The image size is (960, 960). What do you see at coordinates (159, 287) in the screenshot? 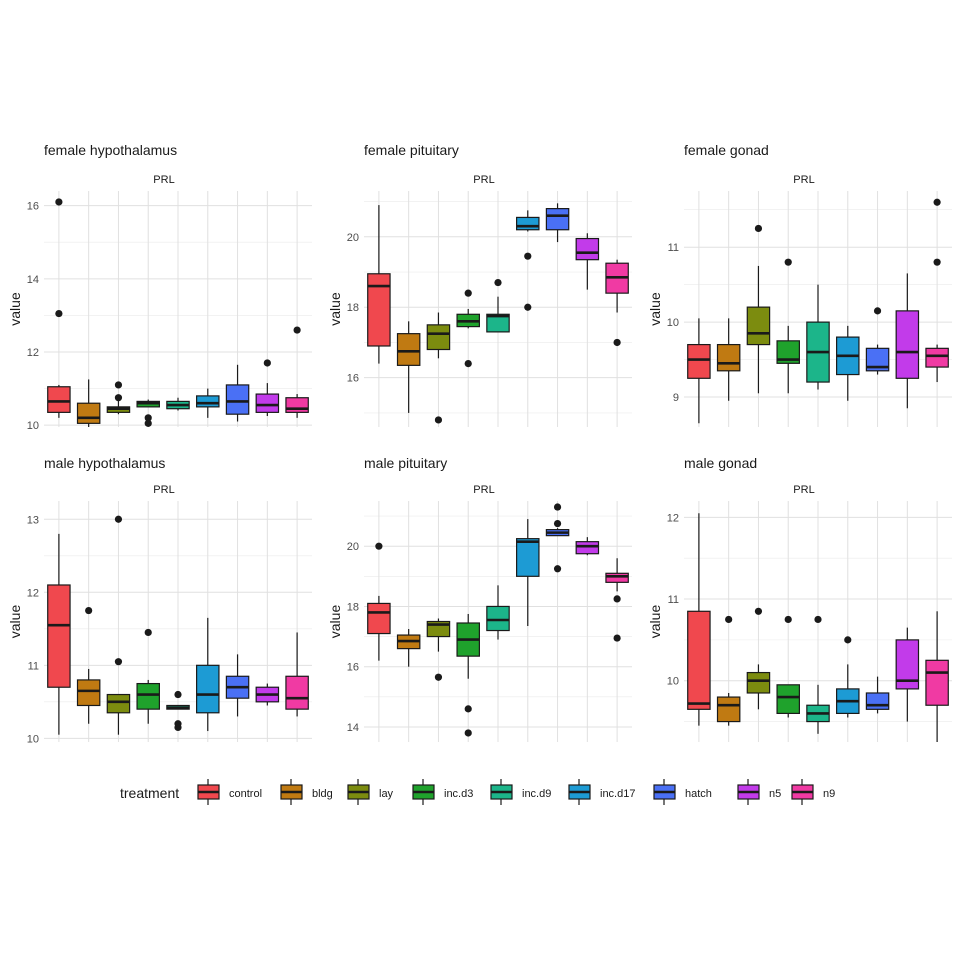
I see `panel-female-hypothalamus: female hypothalamus PRL 10 12 14 16 value` at bounding box center [159, 287].